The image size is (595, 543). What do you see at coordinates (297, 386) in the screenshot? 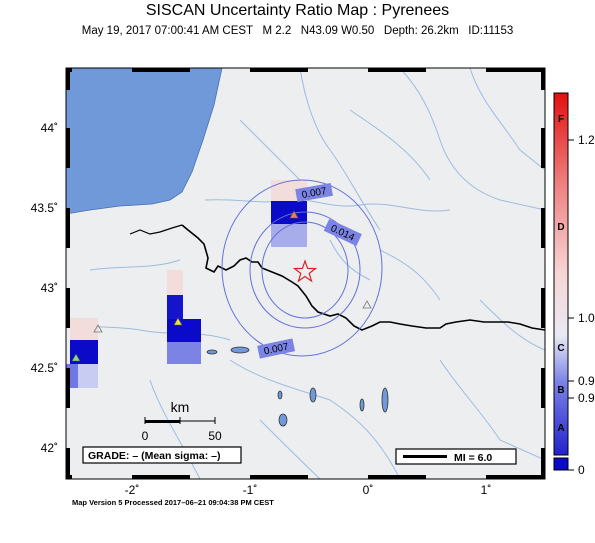
I see `lakes` at bounding box center [297, 386].